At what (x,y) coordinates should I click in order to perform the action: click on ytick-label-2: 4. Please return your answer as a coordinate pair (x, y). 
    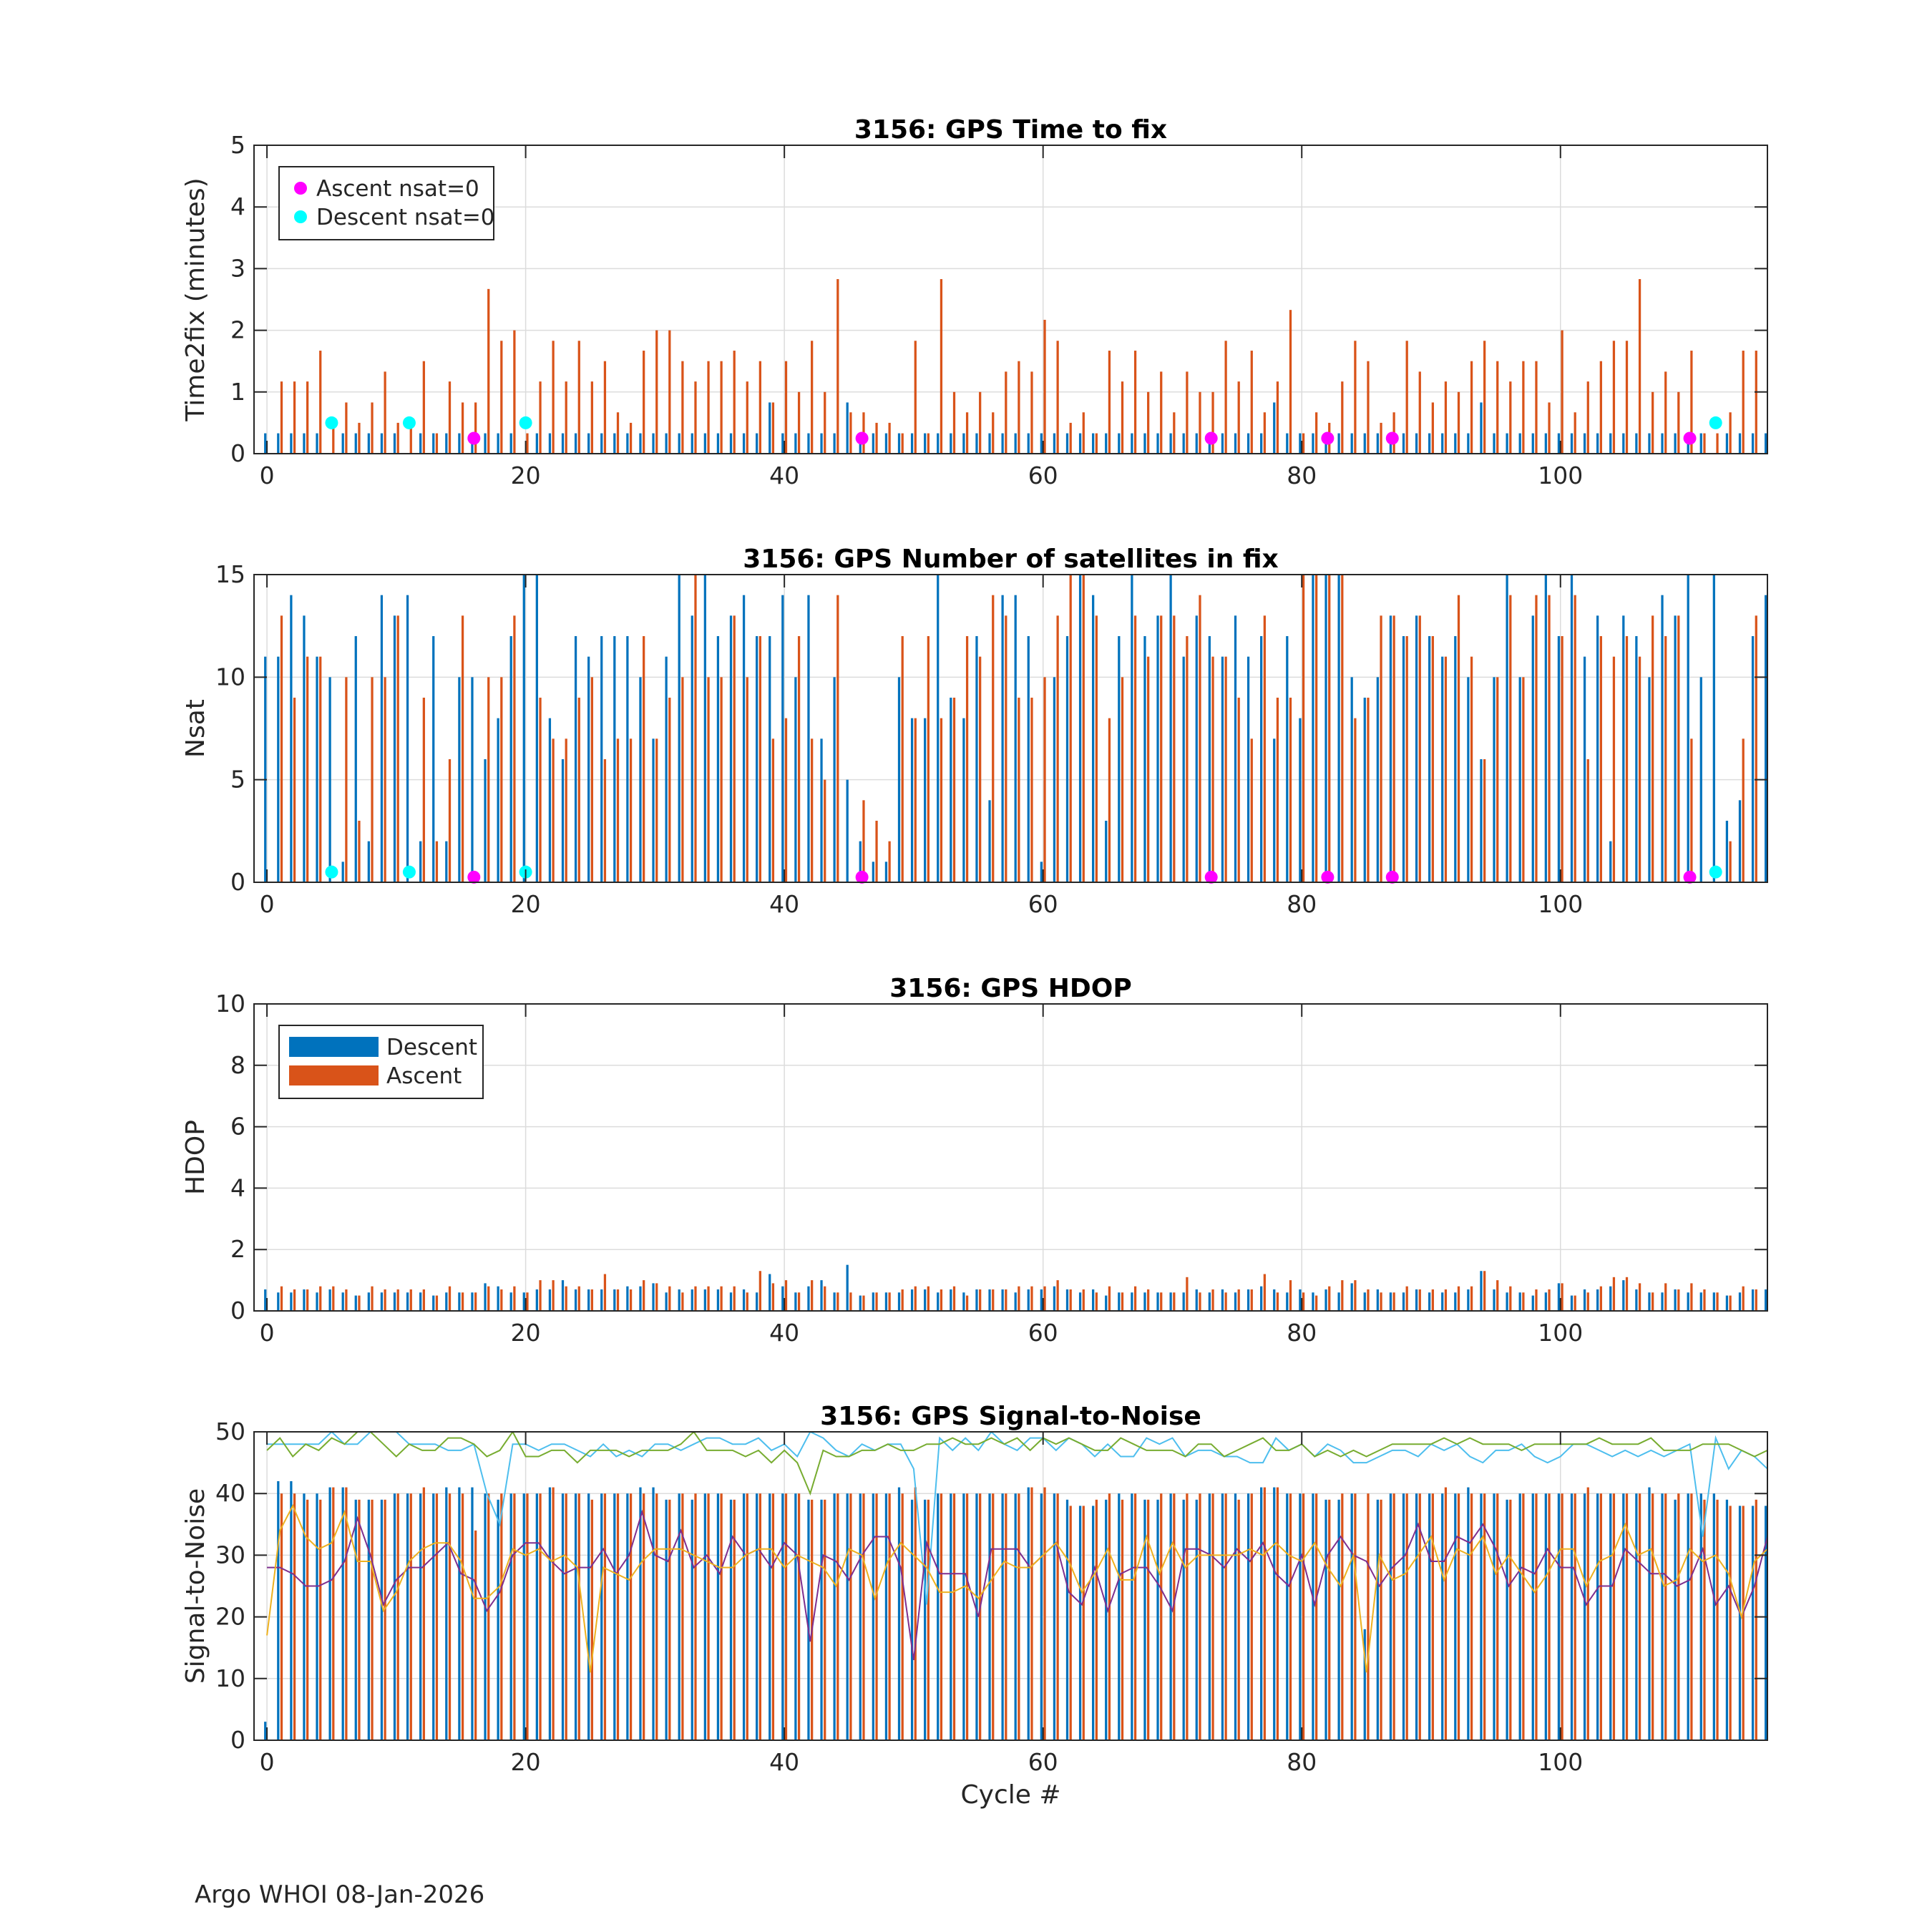
    Looking at the image, I should click on (237, 1187).